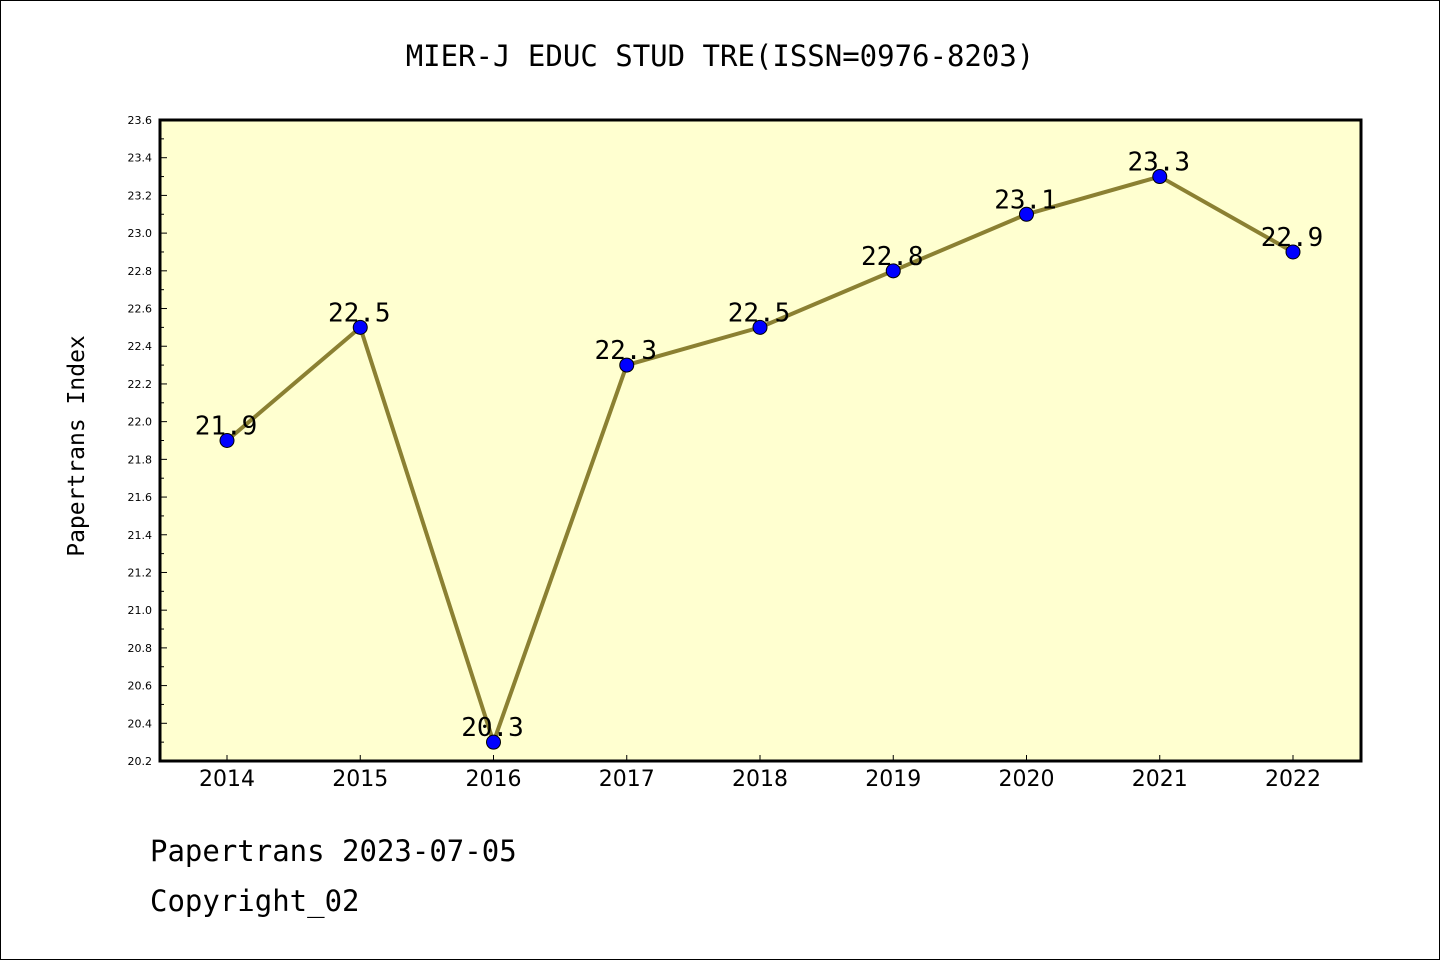 Image resolution: width=1440 pixels, height=960 pixels. I want to click on footer-copyright: Copyright_02, so click(255, 901).